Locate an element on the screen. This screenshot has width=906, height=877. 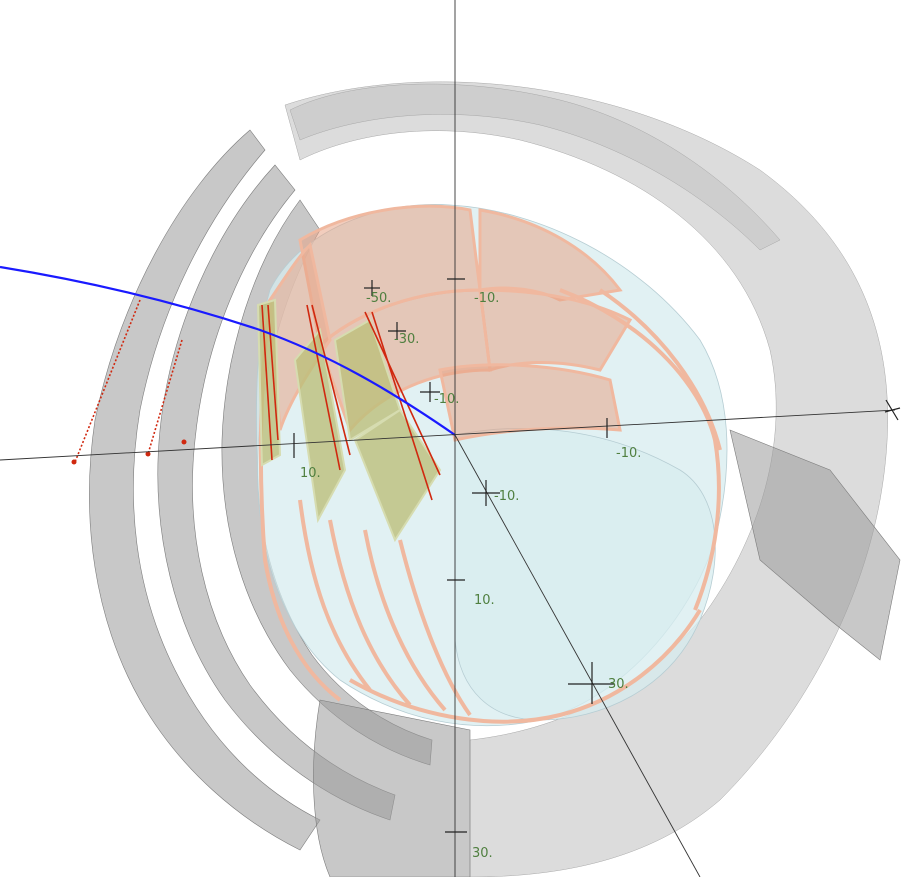
red-lines is located at coordinates (257, 400).